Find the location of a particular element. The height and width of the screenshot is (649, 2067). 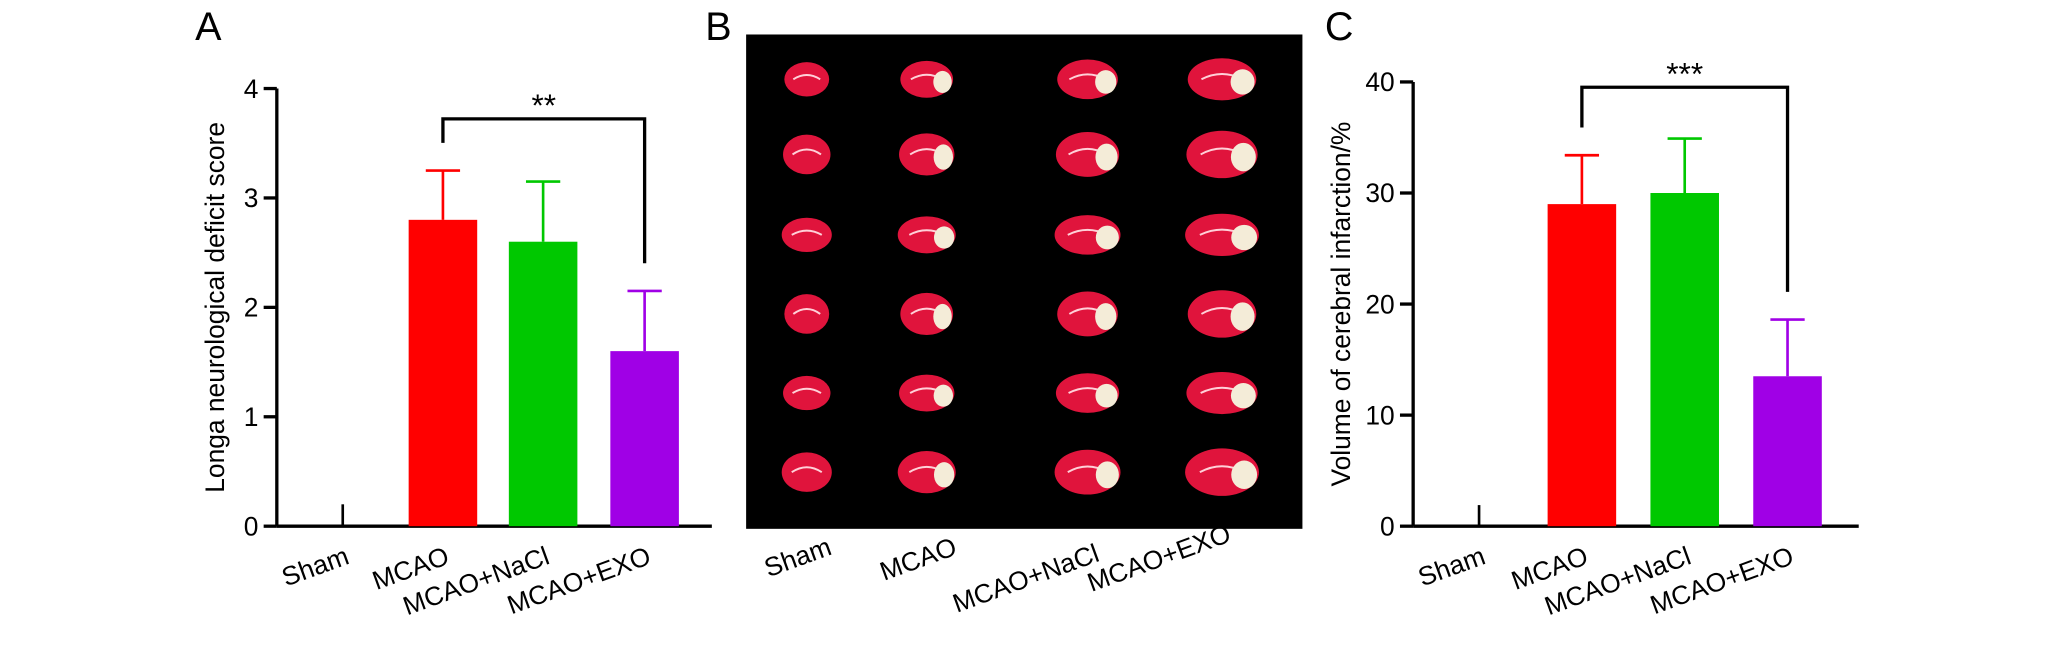

y-tick-label: 30 is located at coordinates (1379, 193).